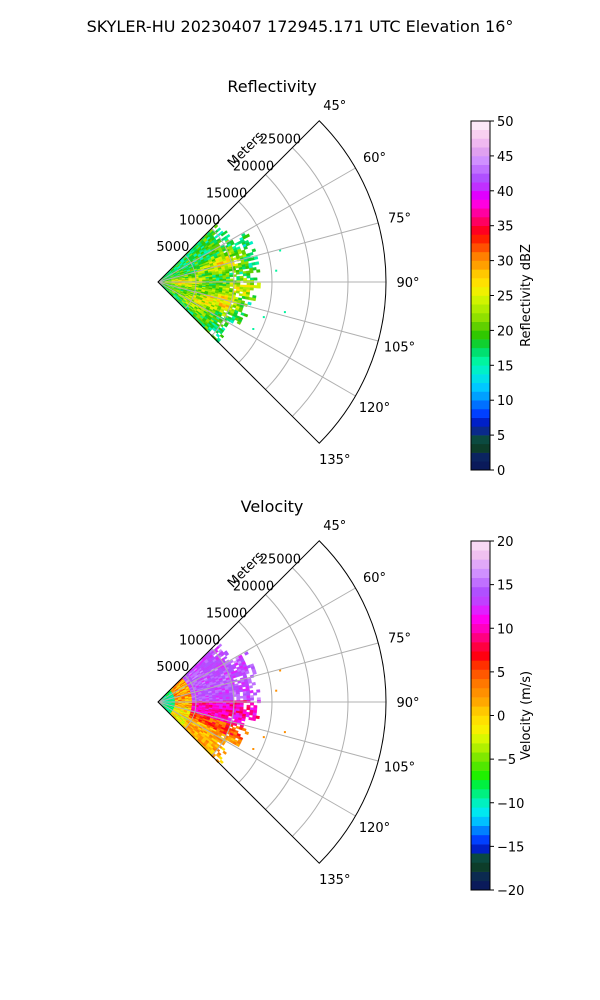 The image size is (600, 1000). I want to click on panel-title: Velocity, so click(272, 506).